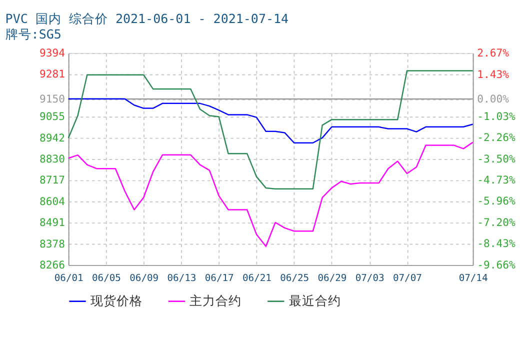 This screenshot has width=520, height=350. I want to click on legend-label: 最近合约, so click(314, 300).